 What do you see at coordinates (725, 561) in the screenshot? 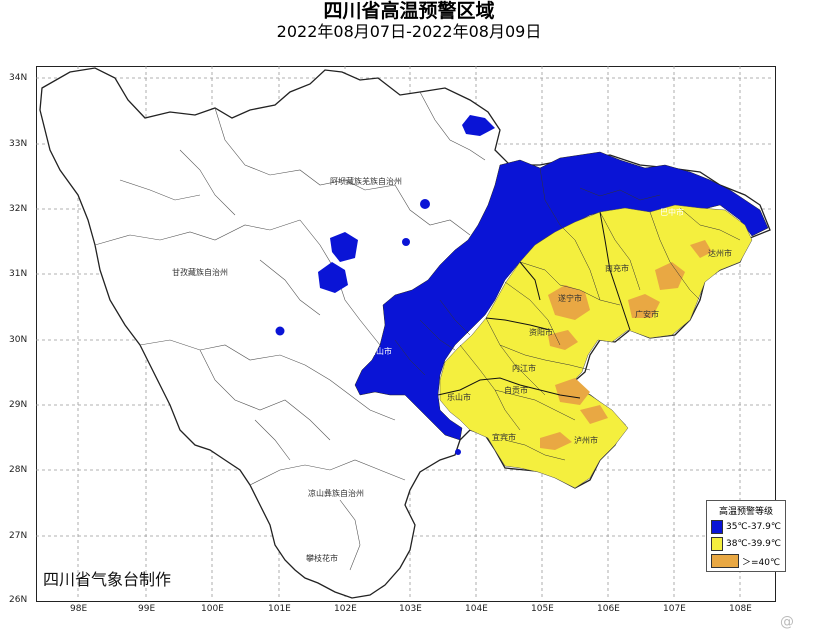
I see `legend-swatch-orange` at bounding box center [725, 561].